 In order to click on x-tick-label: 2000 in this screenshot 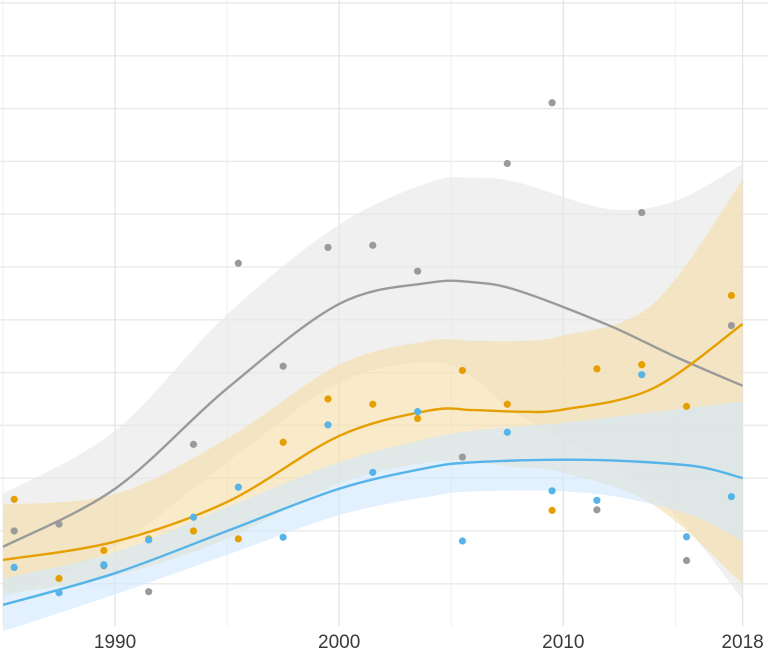, I will do `click(339, 642)`.